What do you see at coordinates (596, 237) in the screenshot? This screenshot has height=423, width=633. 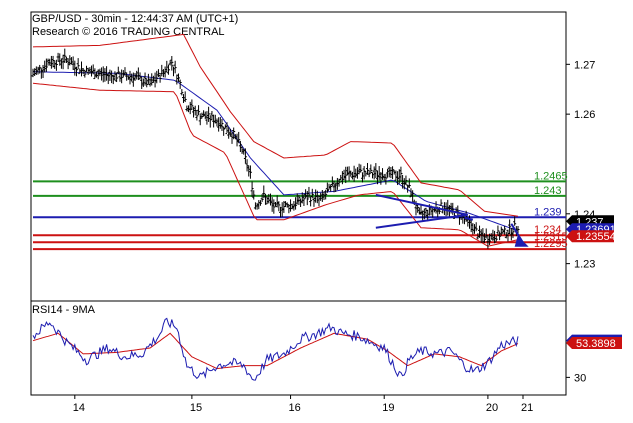 I see `price-tag-label: 1.23554` at bounding box center [596, 237].